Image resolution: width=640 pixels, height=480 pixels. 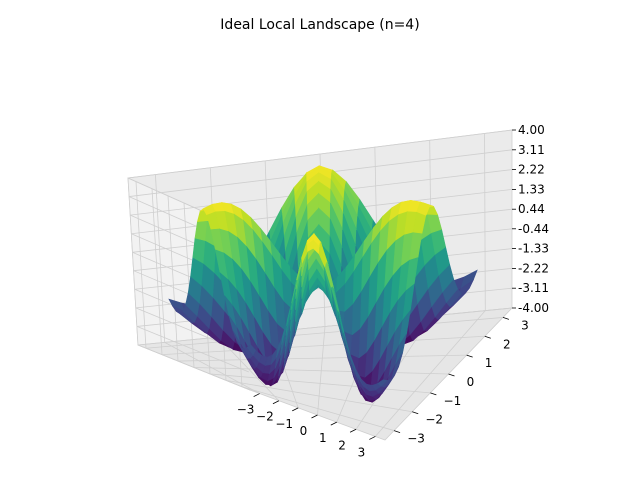 What do you see at coordinates (531, 170) in the screenshot?
I see `z-tick-label: 2.22` at bounding box center [531, 170].